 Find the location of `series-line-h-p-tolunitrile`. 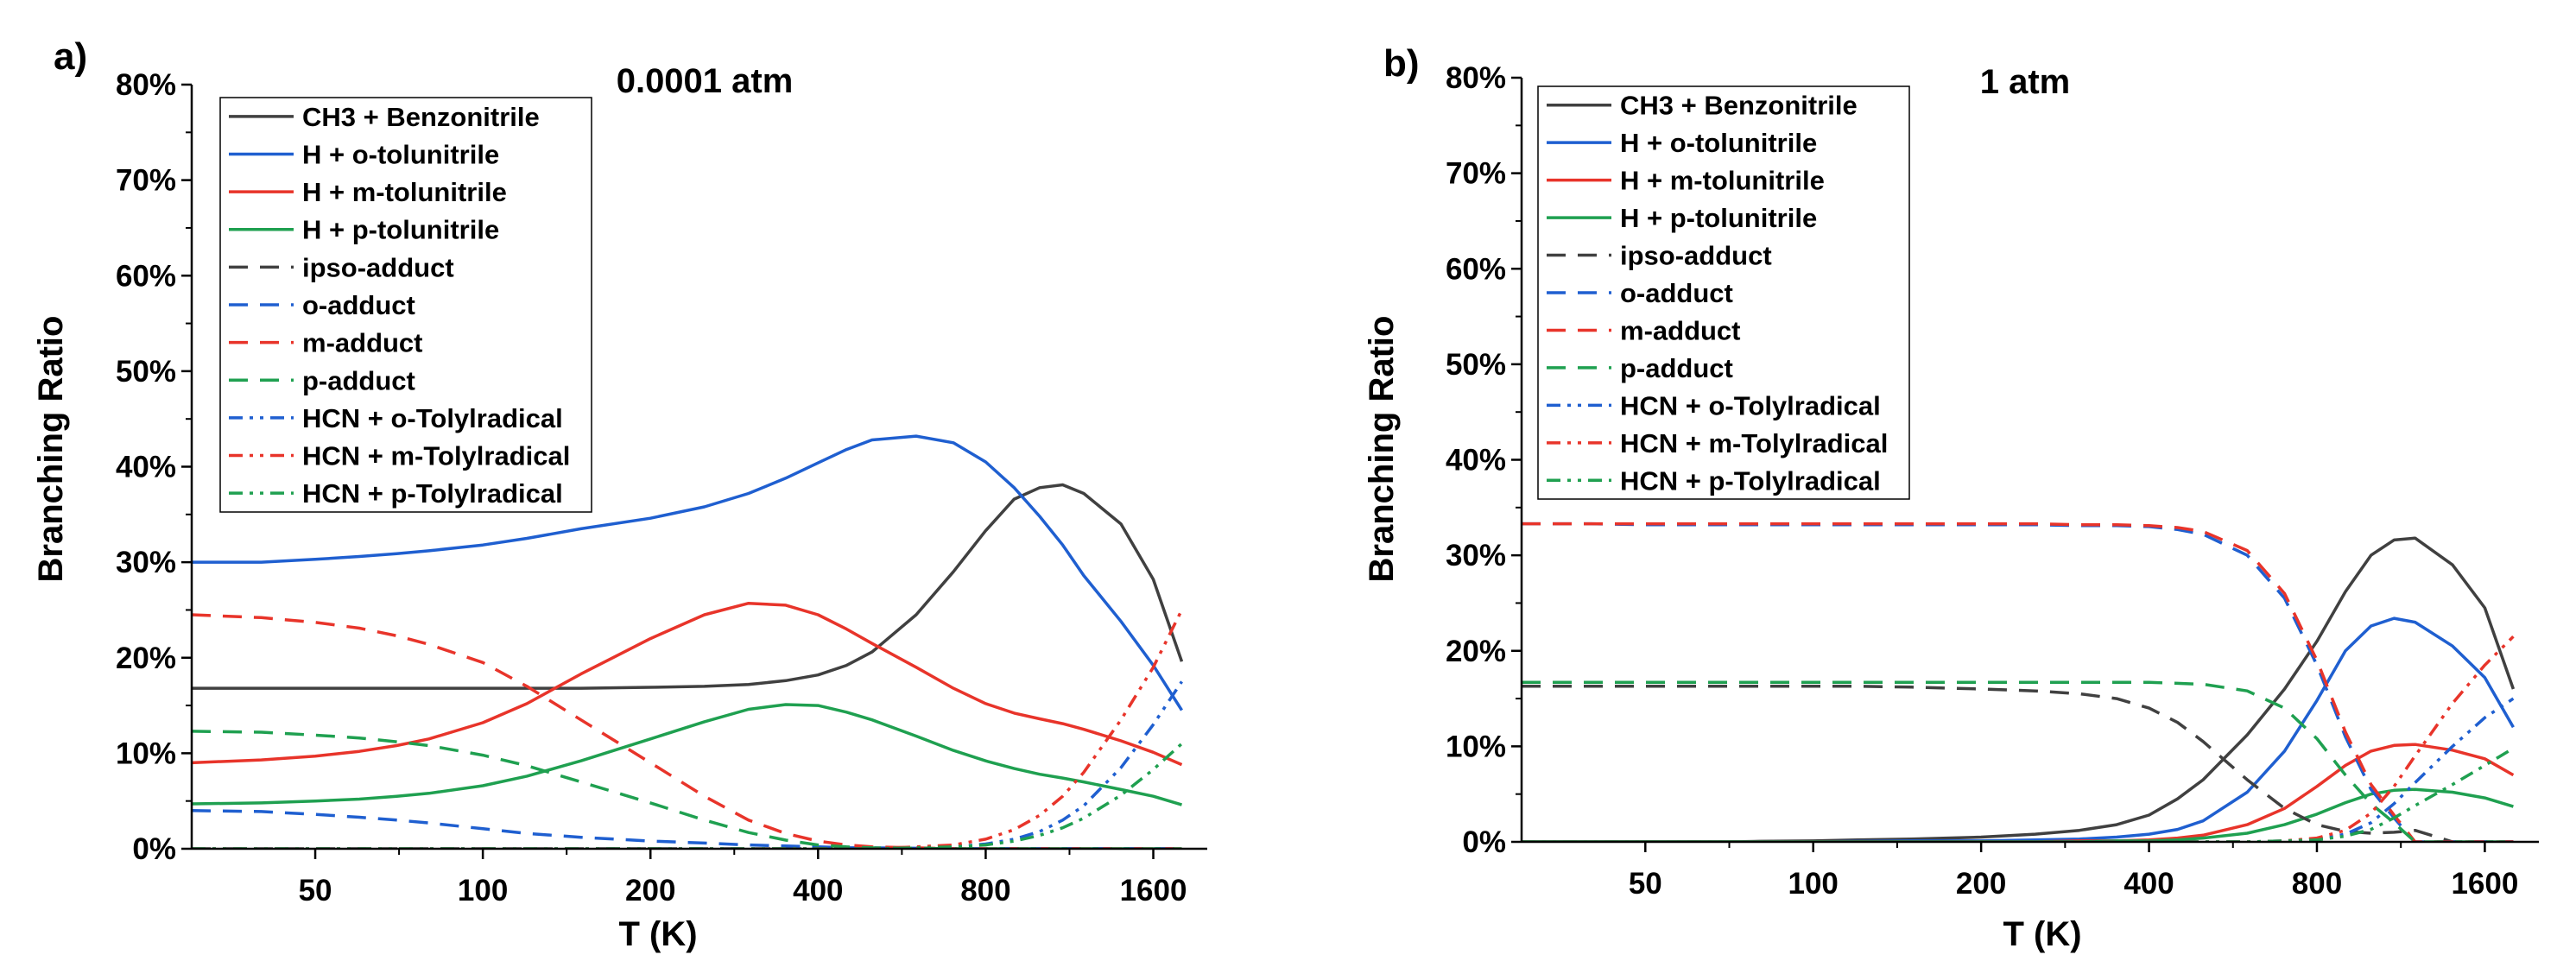

series-line-h-p-tolunitrile is located at coordinates (687, 754).